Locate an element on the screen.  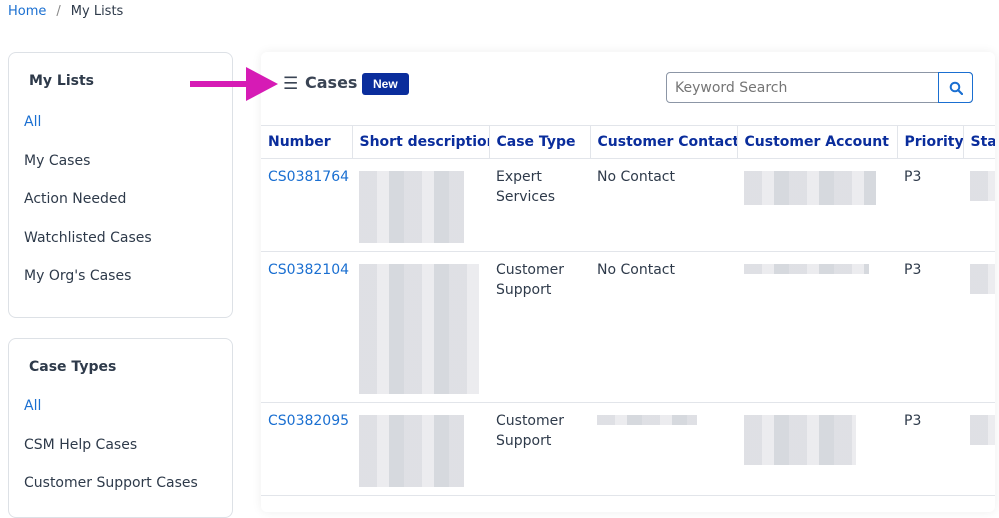
search-button is located at coordinates (955, 87).